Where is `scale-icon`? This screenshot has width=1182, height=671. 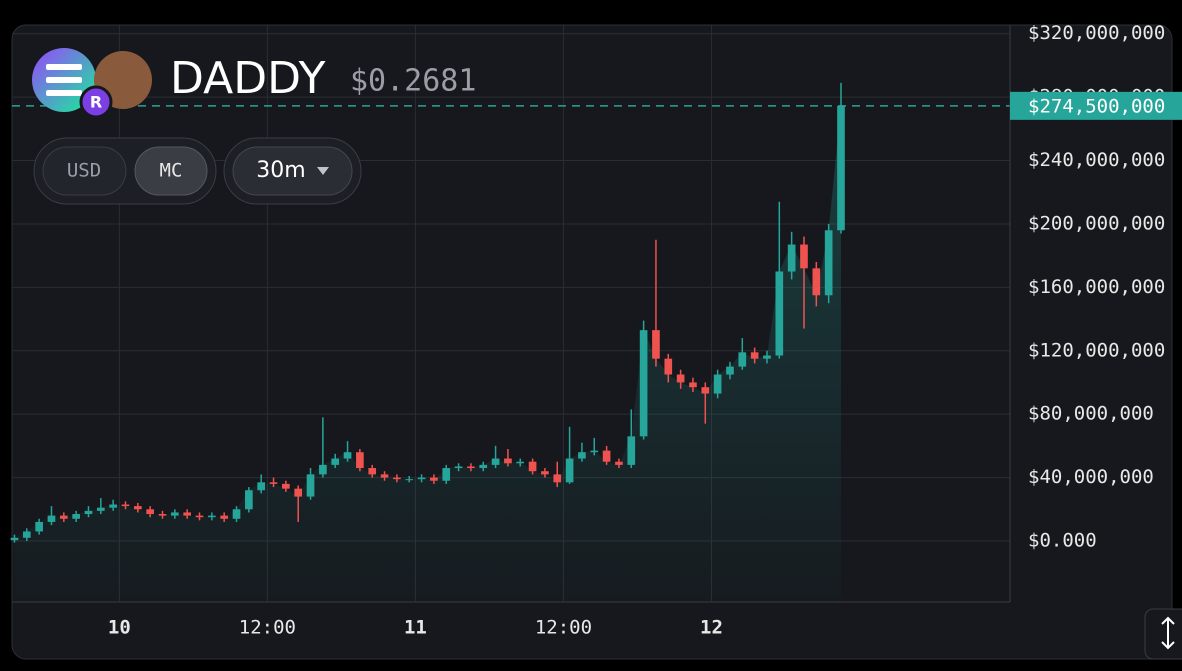 scale-icon is located at coordinates (1168, 633).